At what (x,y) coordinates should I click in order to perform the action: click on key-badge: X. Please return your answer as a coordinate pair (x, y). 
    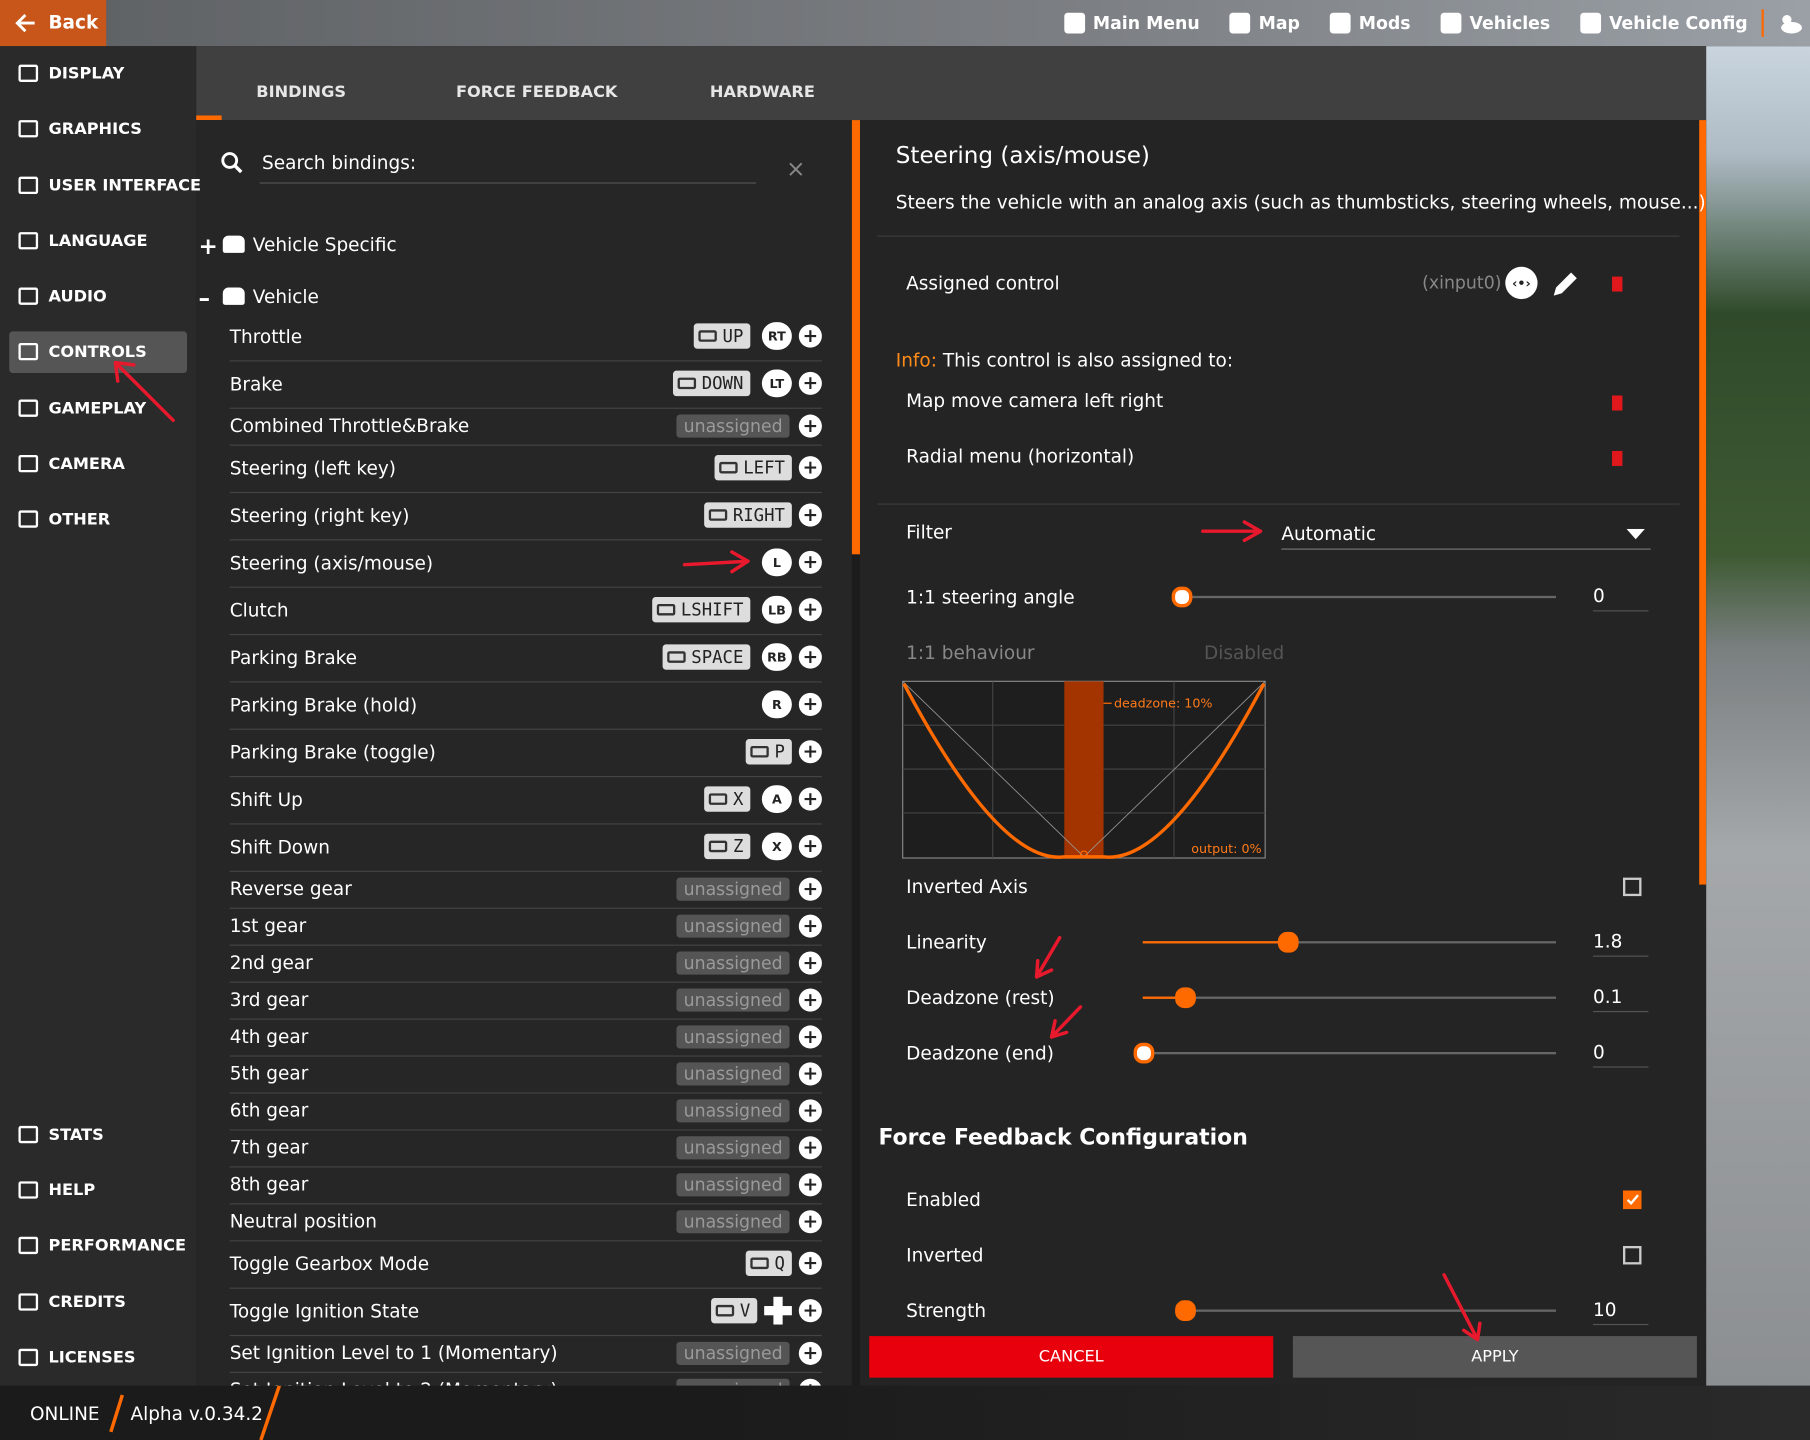
    Looking at the image, I should click on (727, 799).